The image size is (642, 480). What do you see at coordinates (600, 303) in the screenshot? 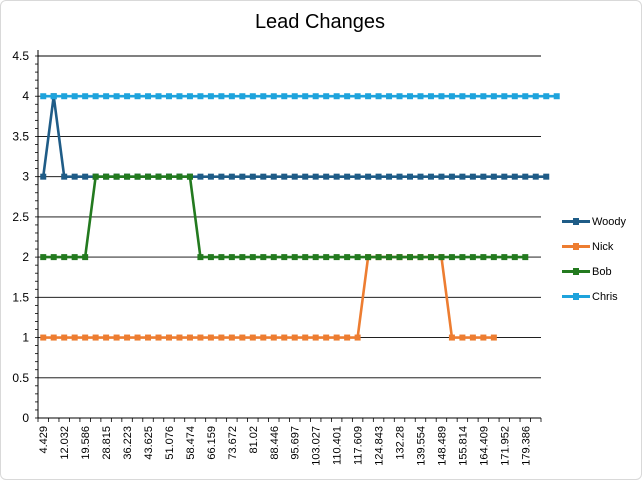
I see `legend-item-chris: Chris` at bounding box center [600, 303].